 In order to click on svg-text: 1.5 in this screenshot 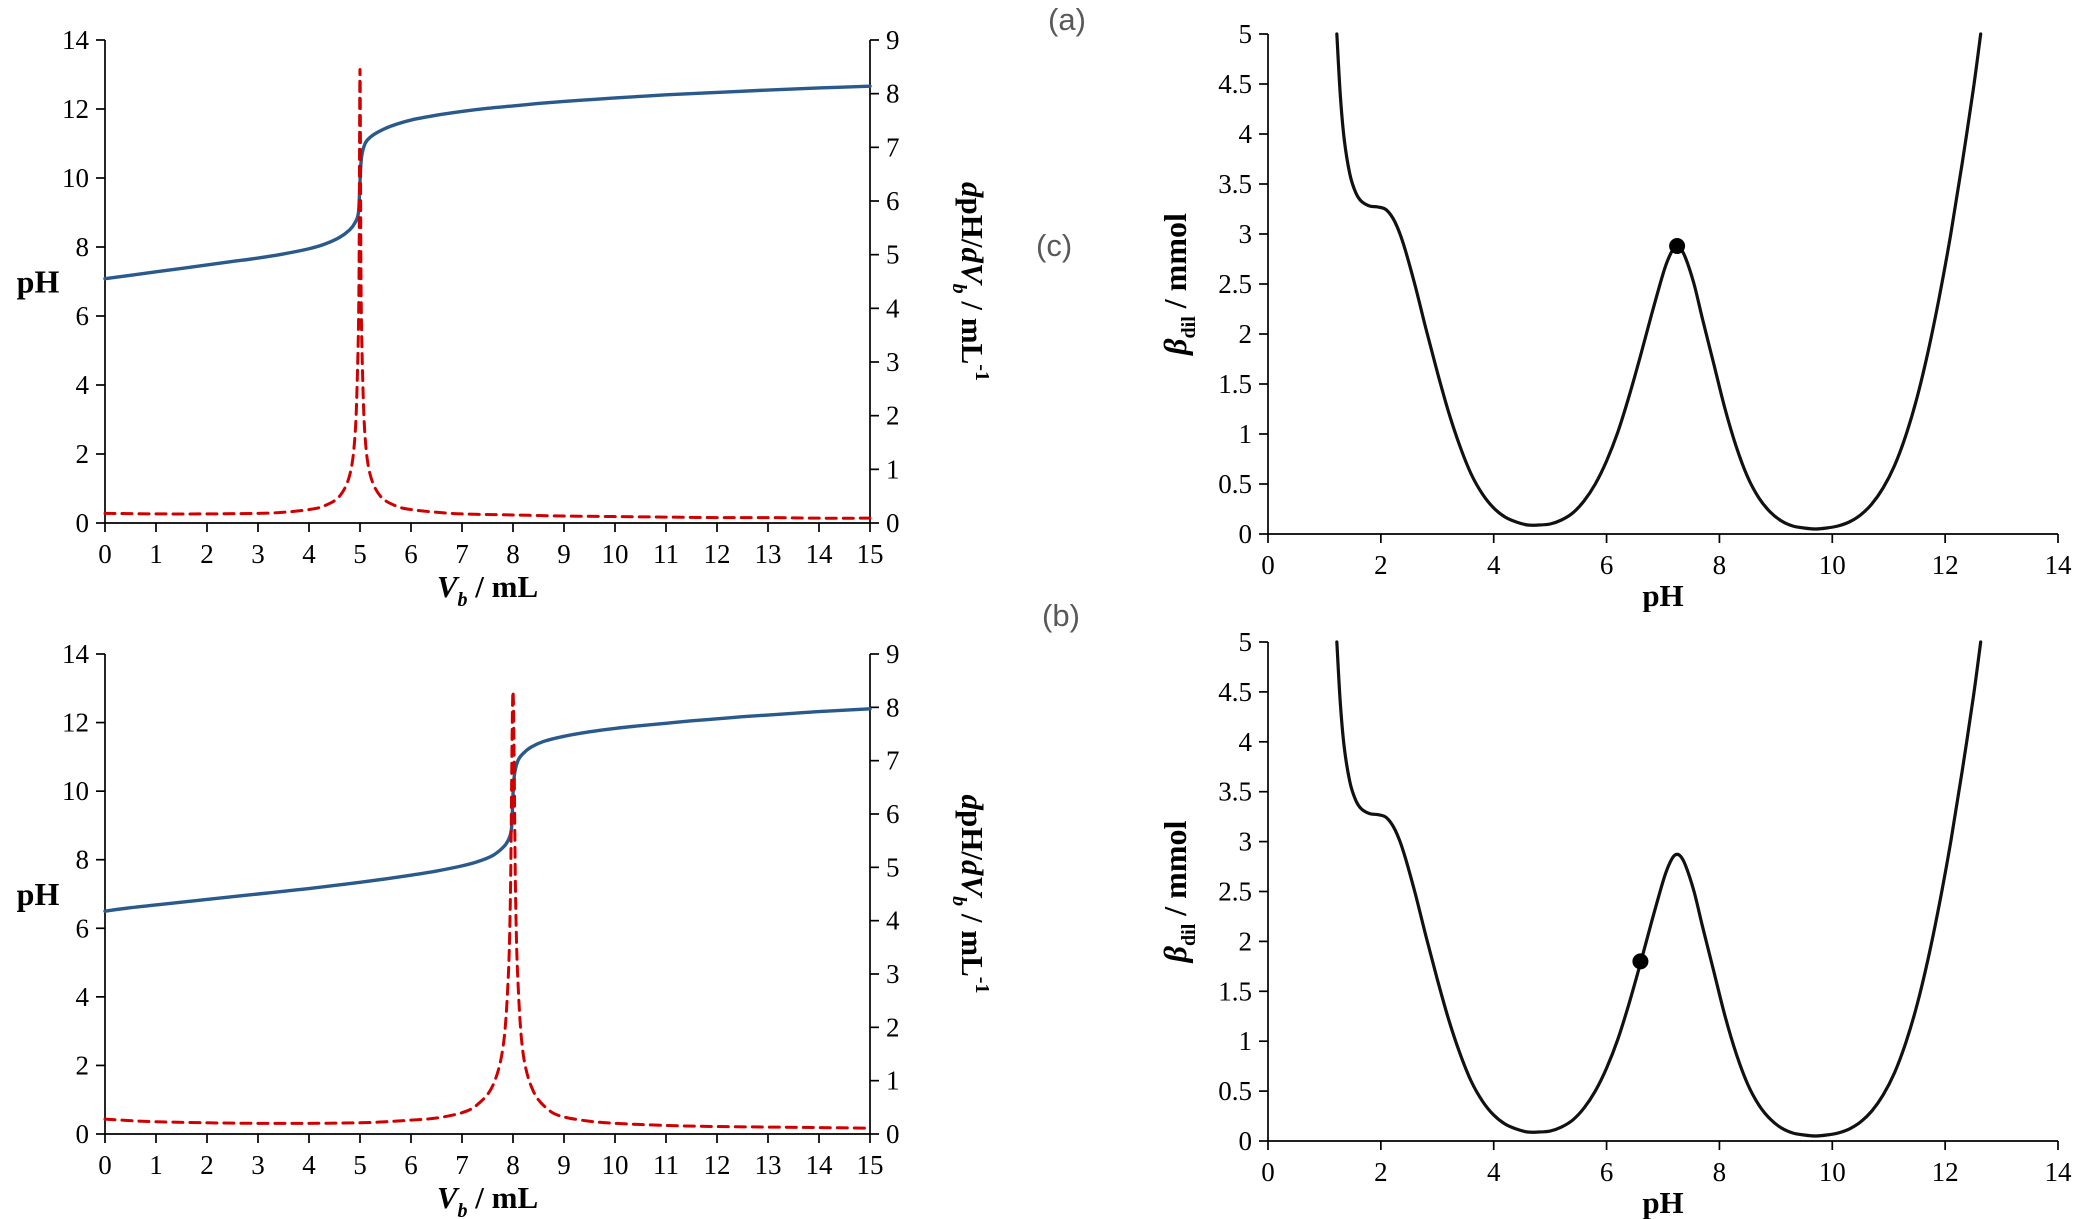, I will do `click(1235, 991)`.